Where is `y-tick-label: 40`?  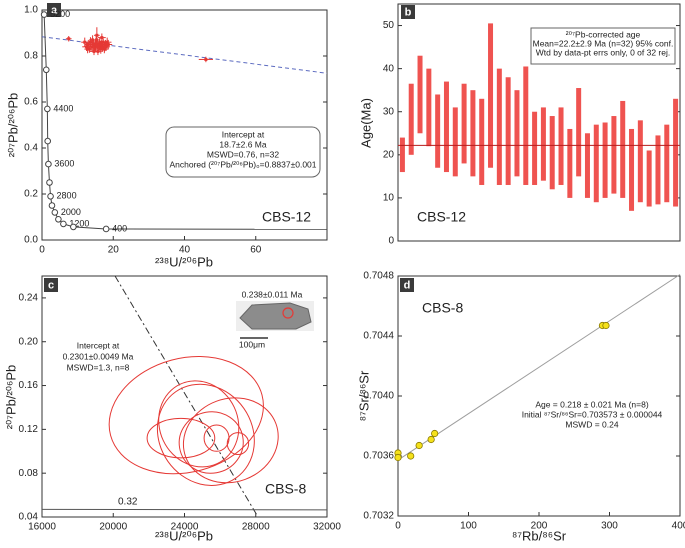 y-tick-label: 40 is located at coordinates (389, 68).